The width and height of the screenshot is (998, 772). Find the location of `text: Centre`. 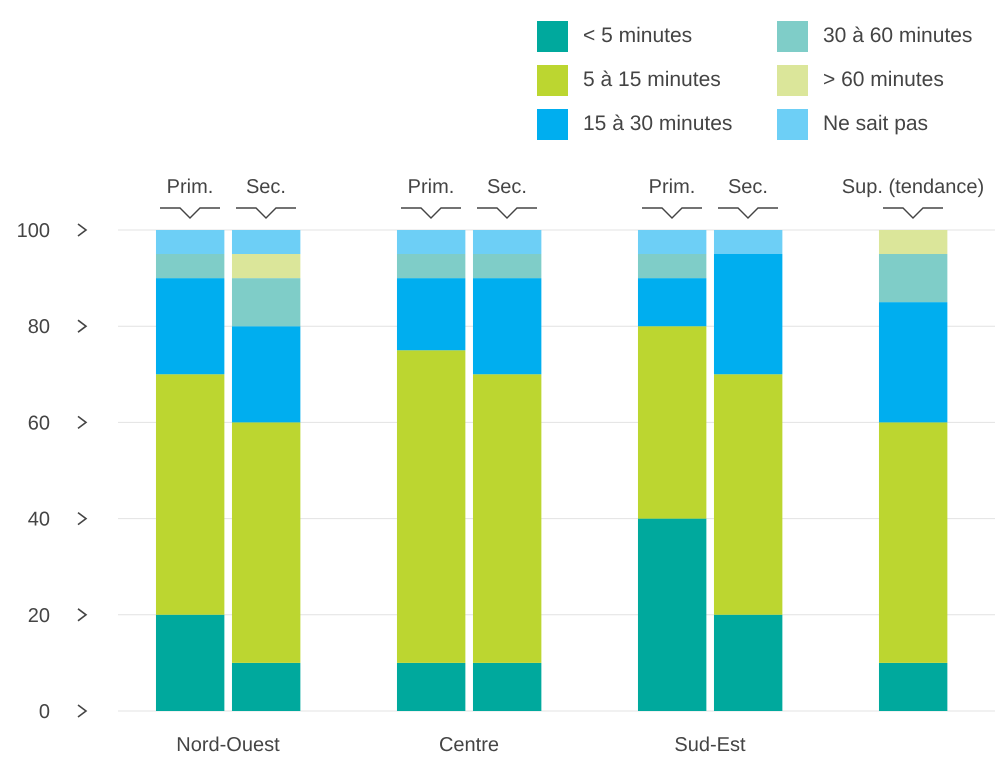

text: Centre is located at coordinates (469, 745).